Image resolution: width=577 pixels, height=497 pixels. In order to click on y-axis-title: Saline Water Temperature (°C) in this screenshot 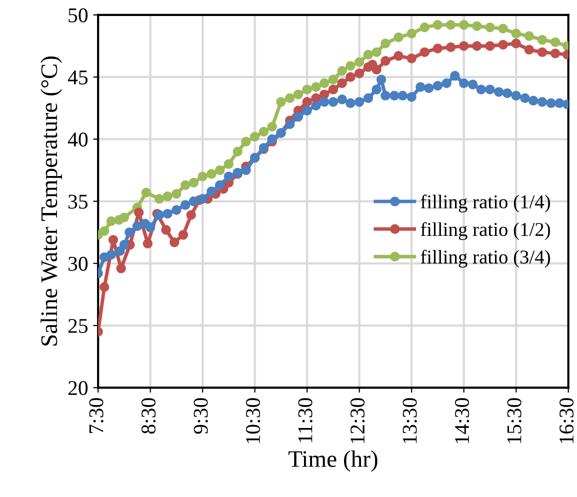, I will do `click(51, 201)`.